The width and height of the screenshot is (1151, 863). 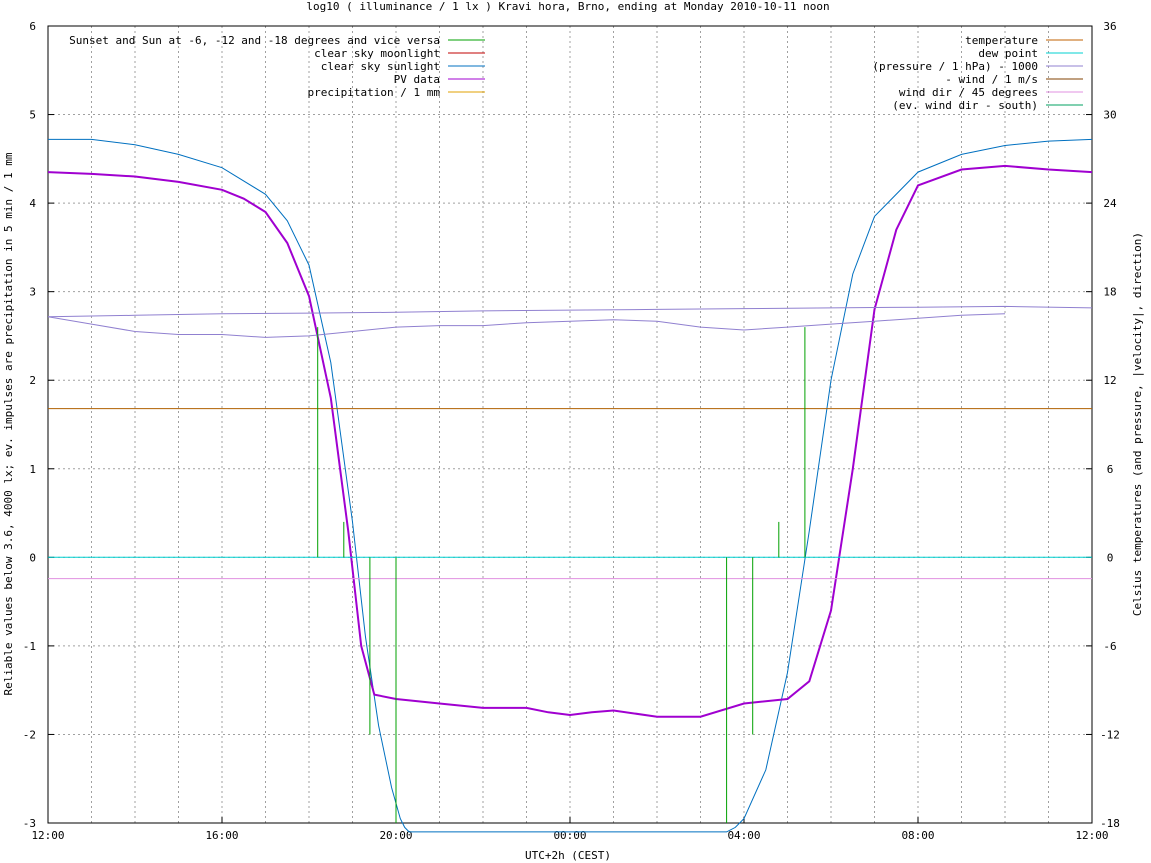 What do you see at coordinates (32, 26) in the screenshot?
I see `y-tick-label: 6` at bounding box center [32, 26].